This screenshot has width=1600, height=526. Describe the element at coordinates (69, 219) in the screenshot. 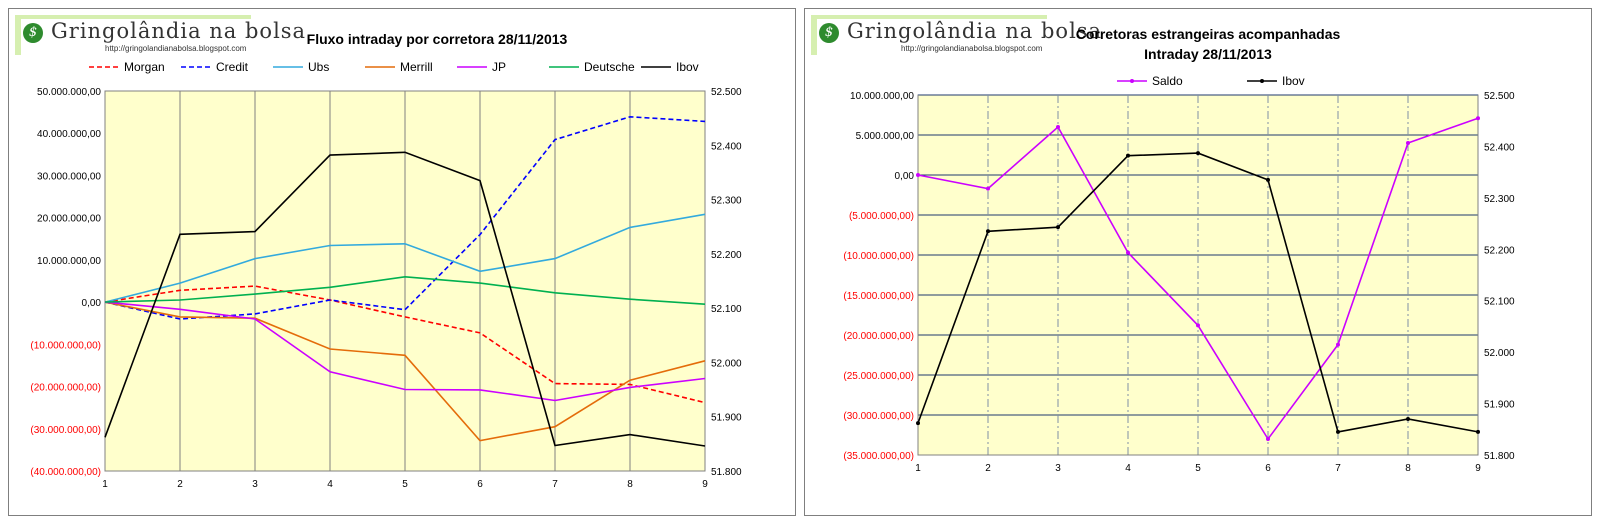

I see `y-left-tick-label: 20.000.000,00` at that location.